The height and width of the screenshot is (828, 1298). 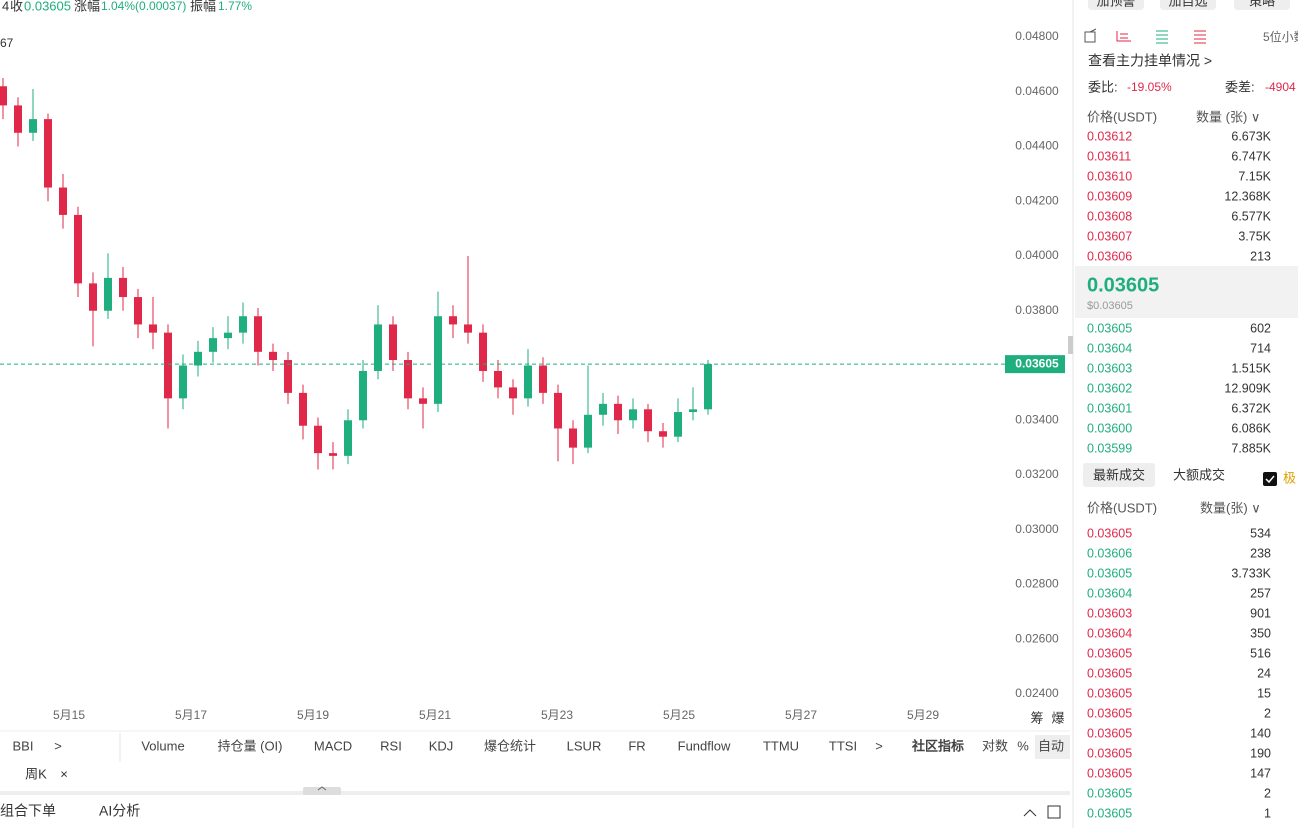 I want to click on checkbox, so click(x=1270, y=479).